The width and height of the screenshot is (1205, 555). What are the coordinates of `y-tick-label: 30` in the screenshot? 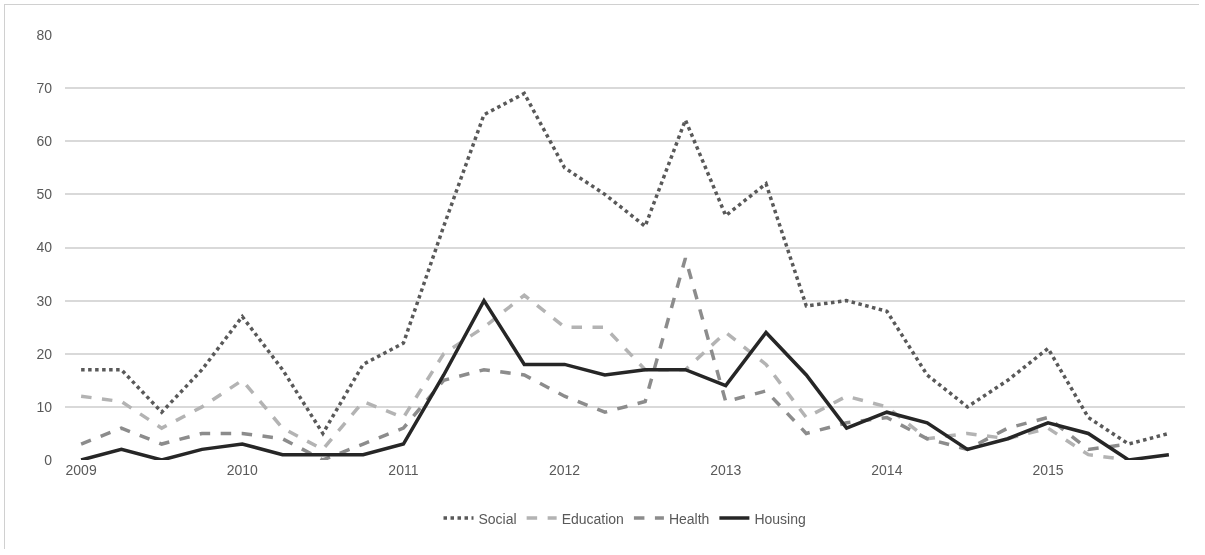 It's located at (44, 300).